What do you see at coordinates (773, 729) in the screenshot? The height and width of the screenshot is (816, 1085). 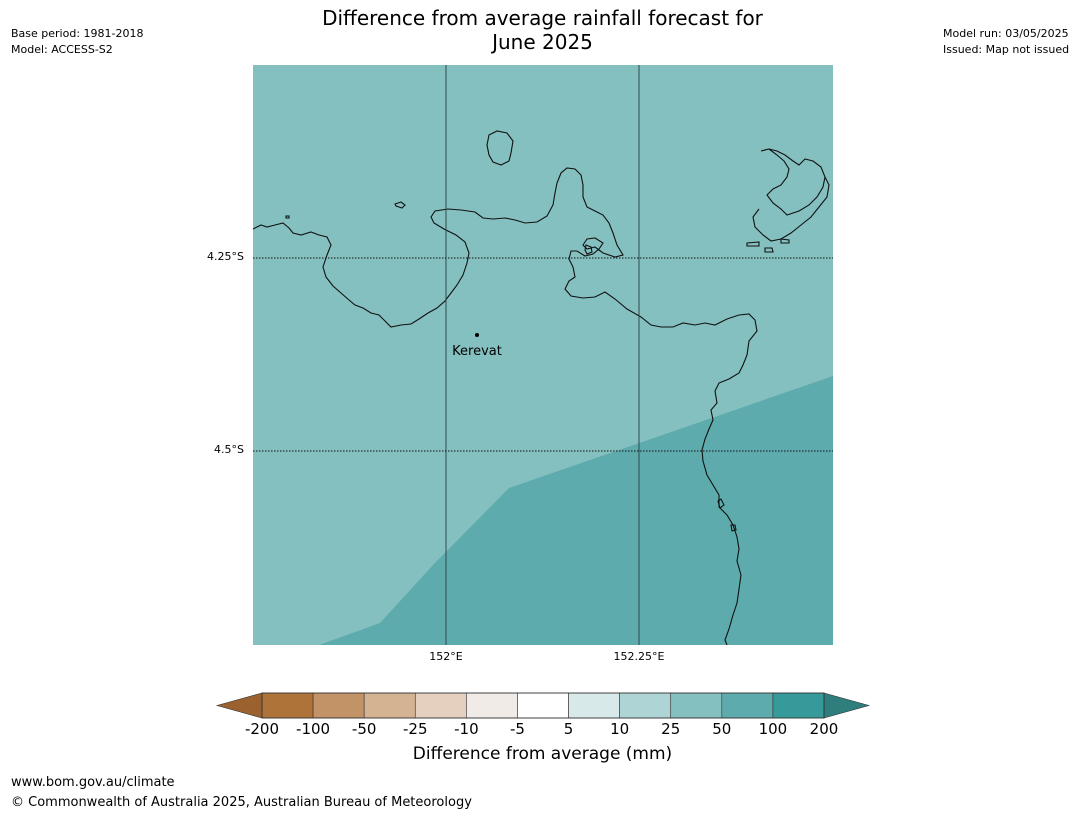 I see `colorbar-tick-label: 100` at bounding box center [773, 729].